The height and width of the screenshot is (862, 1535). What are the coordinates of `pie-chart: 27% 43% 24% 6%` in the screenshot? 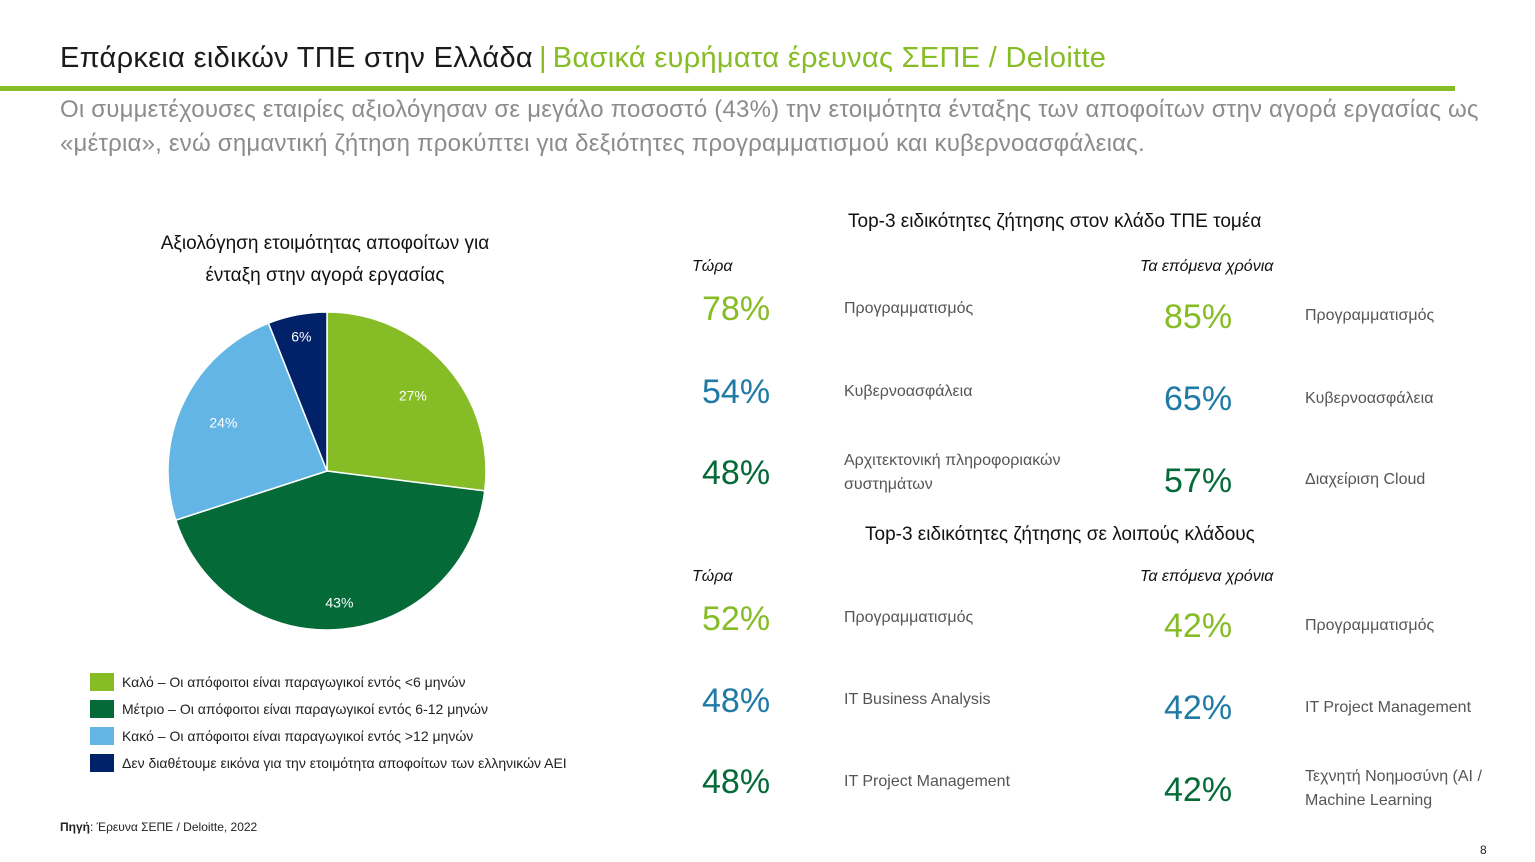 It's located at (327, 471).